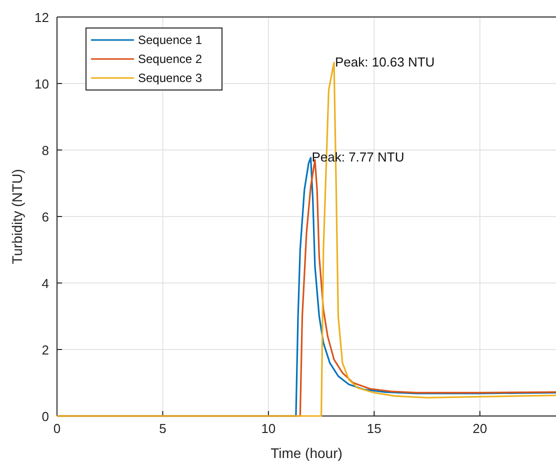 The width and height of the screenshot is (556, 468). I want to click on legend-label: Sequence 1, so click(170, 40).